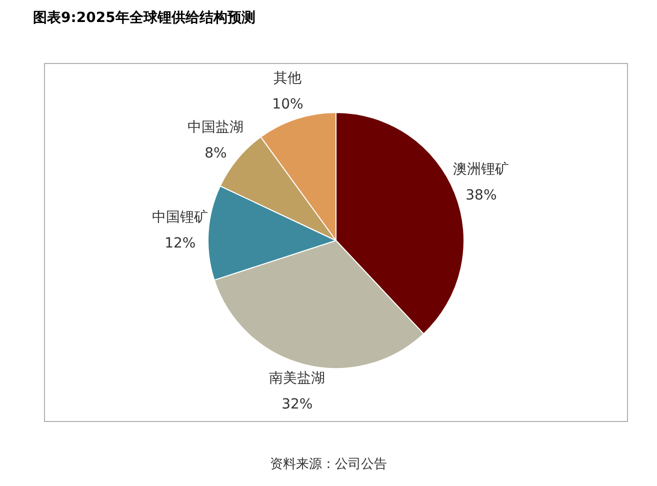  I want to click on chart-title: 图表9:2025年全球锂供给结构预测, so click(144, 18).